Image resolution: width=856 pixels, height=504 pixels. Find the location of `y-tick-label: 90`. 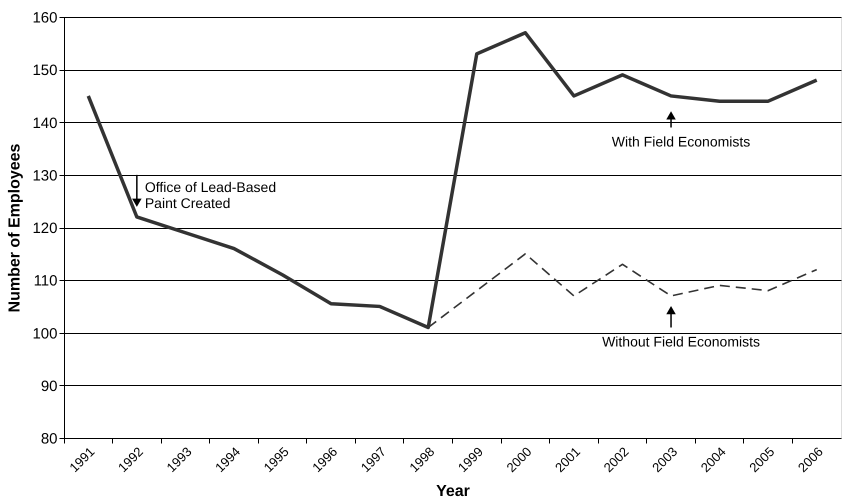

y-tick-label: 90 is located at coordinates (49, 386).